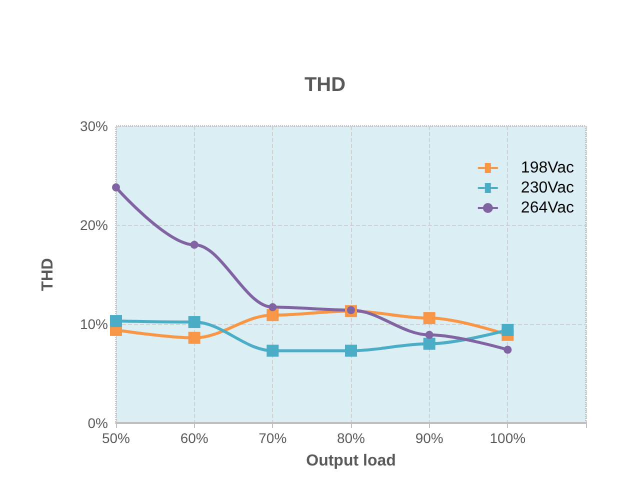  What do you see at coordinates (194, 438) in the screenshot?
I see `x-tick-label: 60%` at bounding box center [194, 438].